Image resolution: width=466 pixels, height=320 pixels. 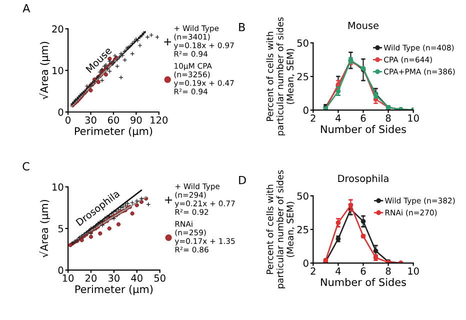 What do you see at coordinates (160, 278) in the screenshot?
I see `x-tick-label: 50` at bounding box center [160, 278].